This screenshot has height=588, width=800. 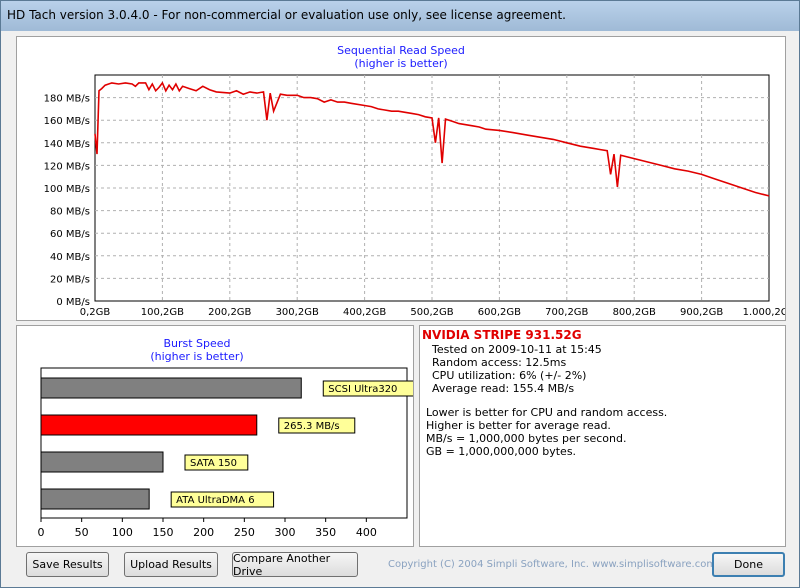 What do you see at coordinates (312, 426) in the screenshot?
I see `burst-bar-label: 265.3 MB/s` at bounding box center [312, 426].